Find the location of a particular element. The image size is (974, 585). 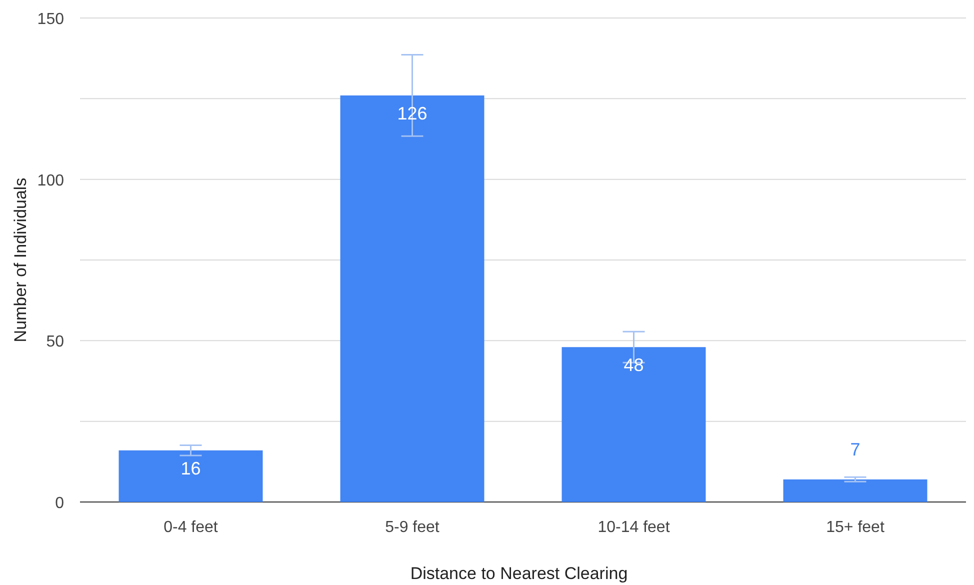

x-tick-label: 0-4 feet is located at coordinates (191, 527).